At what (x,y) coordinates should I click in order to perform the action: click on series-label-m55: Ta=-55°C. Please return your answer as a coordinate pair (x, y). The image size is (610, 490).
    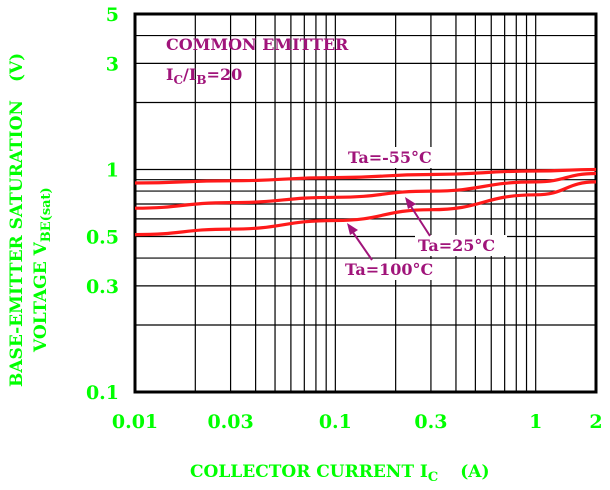
    Looking at the image, I should click on (390, 157).